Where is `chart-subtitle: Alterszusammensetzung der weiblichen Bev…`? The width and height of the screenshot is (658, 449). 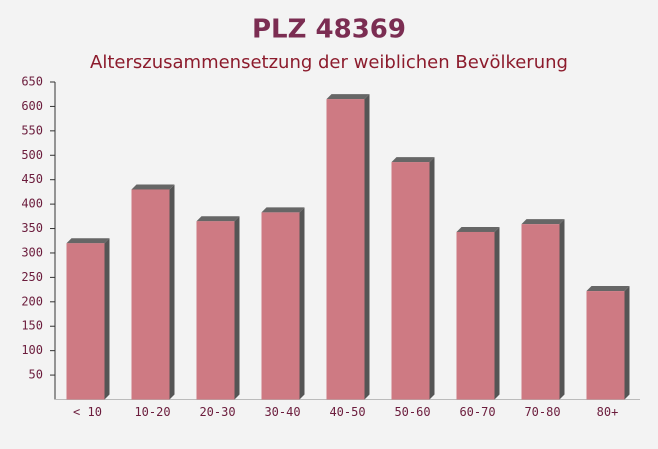 chart-subtitle: Alterszusammensetzung der weiblichen Bev… is located at coordinates (329, 62).